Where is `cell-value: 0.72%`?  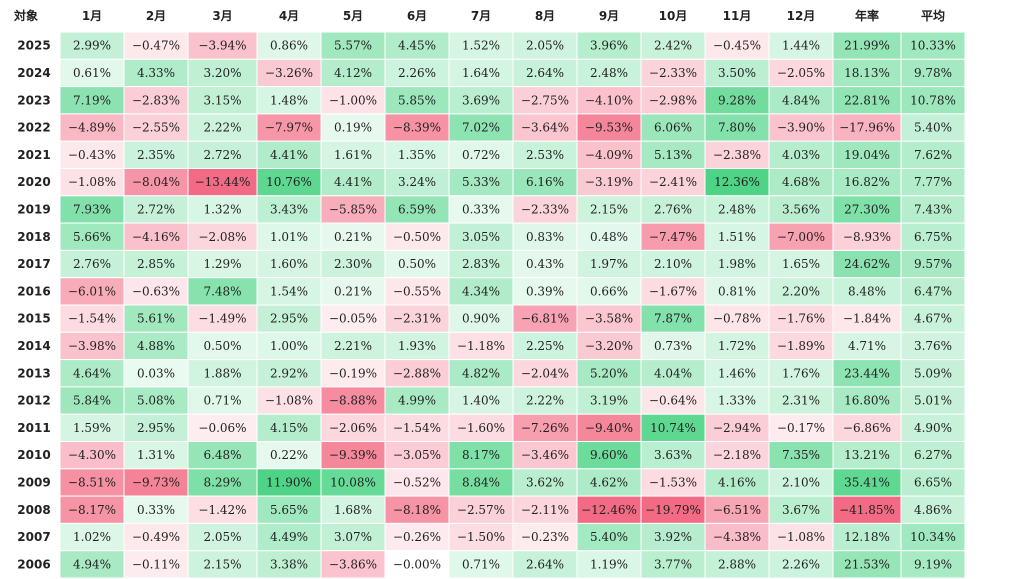 cell-value: 0.72% is located at coordinates (481, 155).